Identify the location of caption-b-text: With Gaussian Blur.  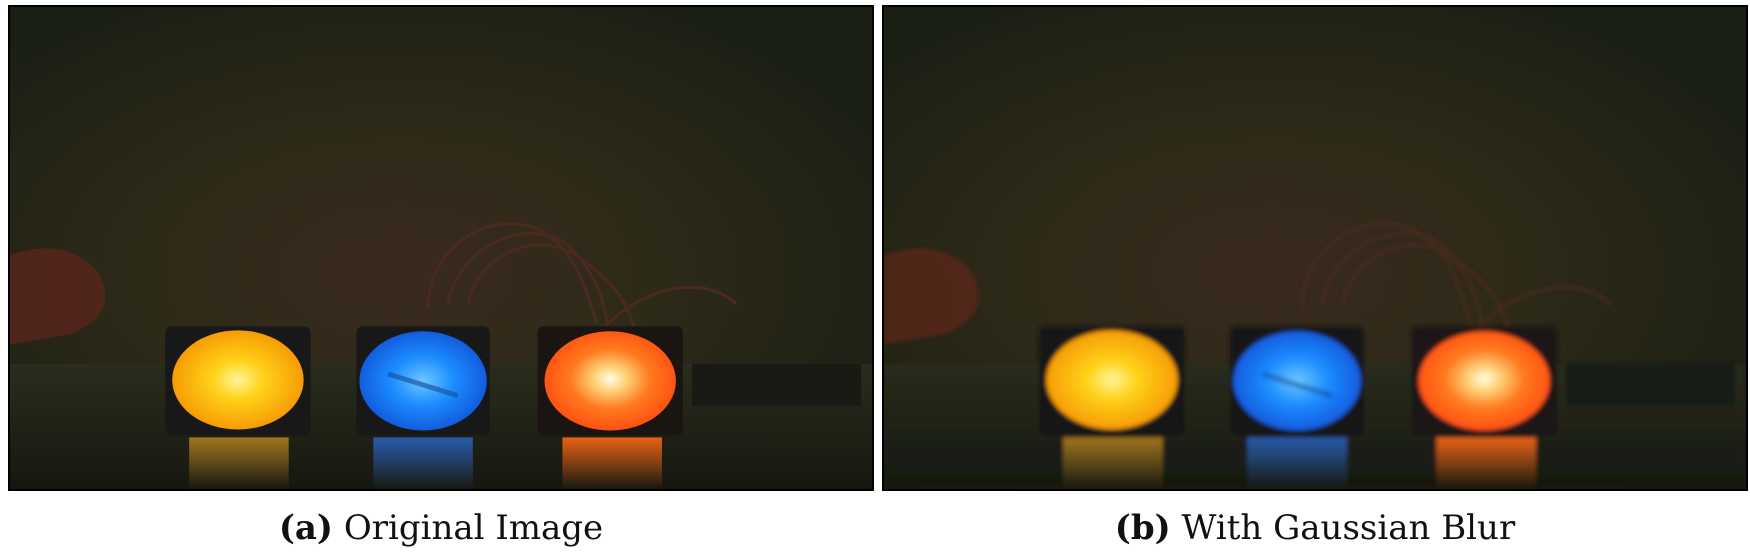
(1348, 528).